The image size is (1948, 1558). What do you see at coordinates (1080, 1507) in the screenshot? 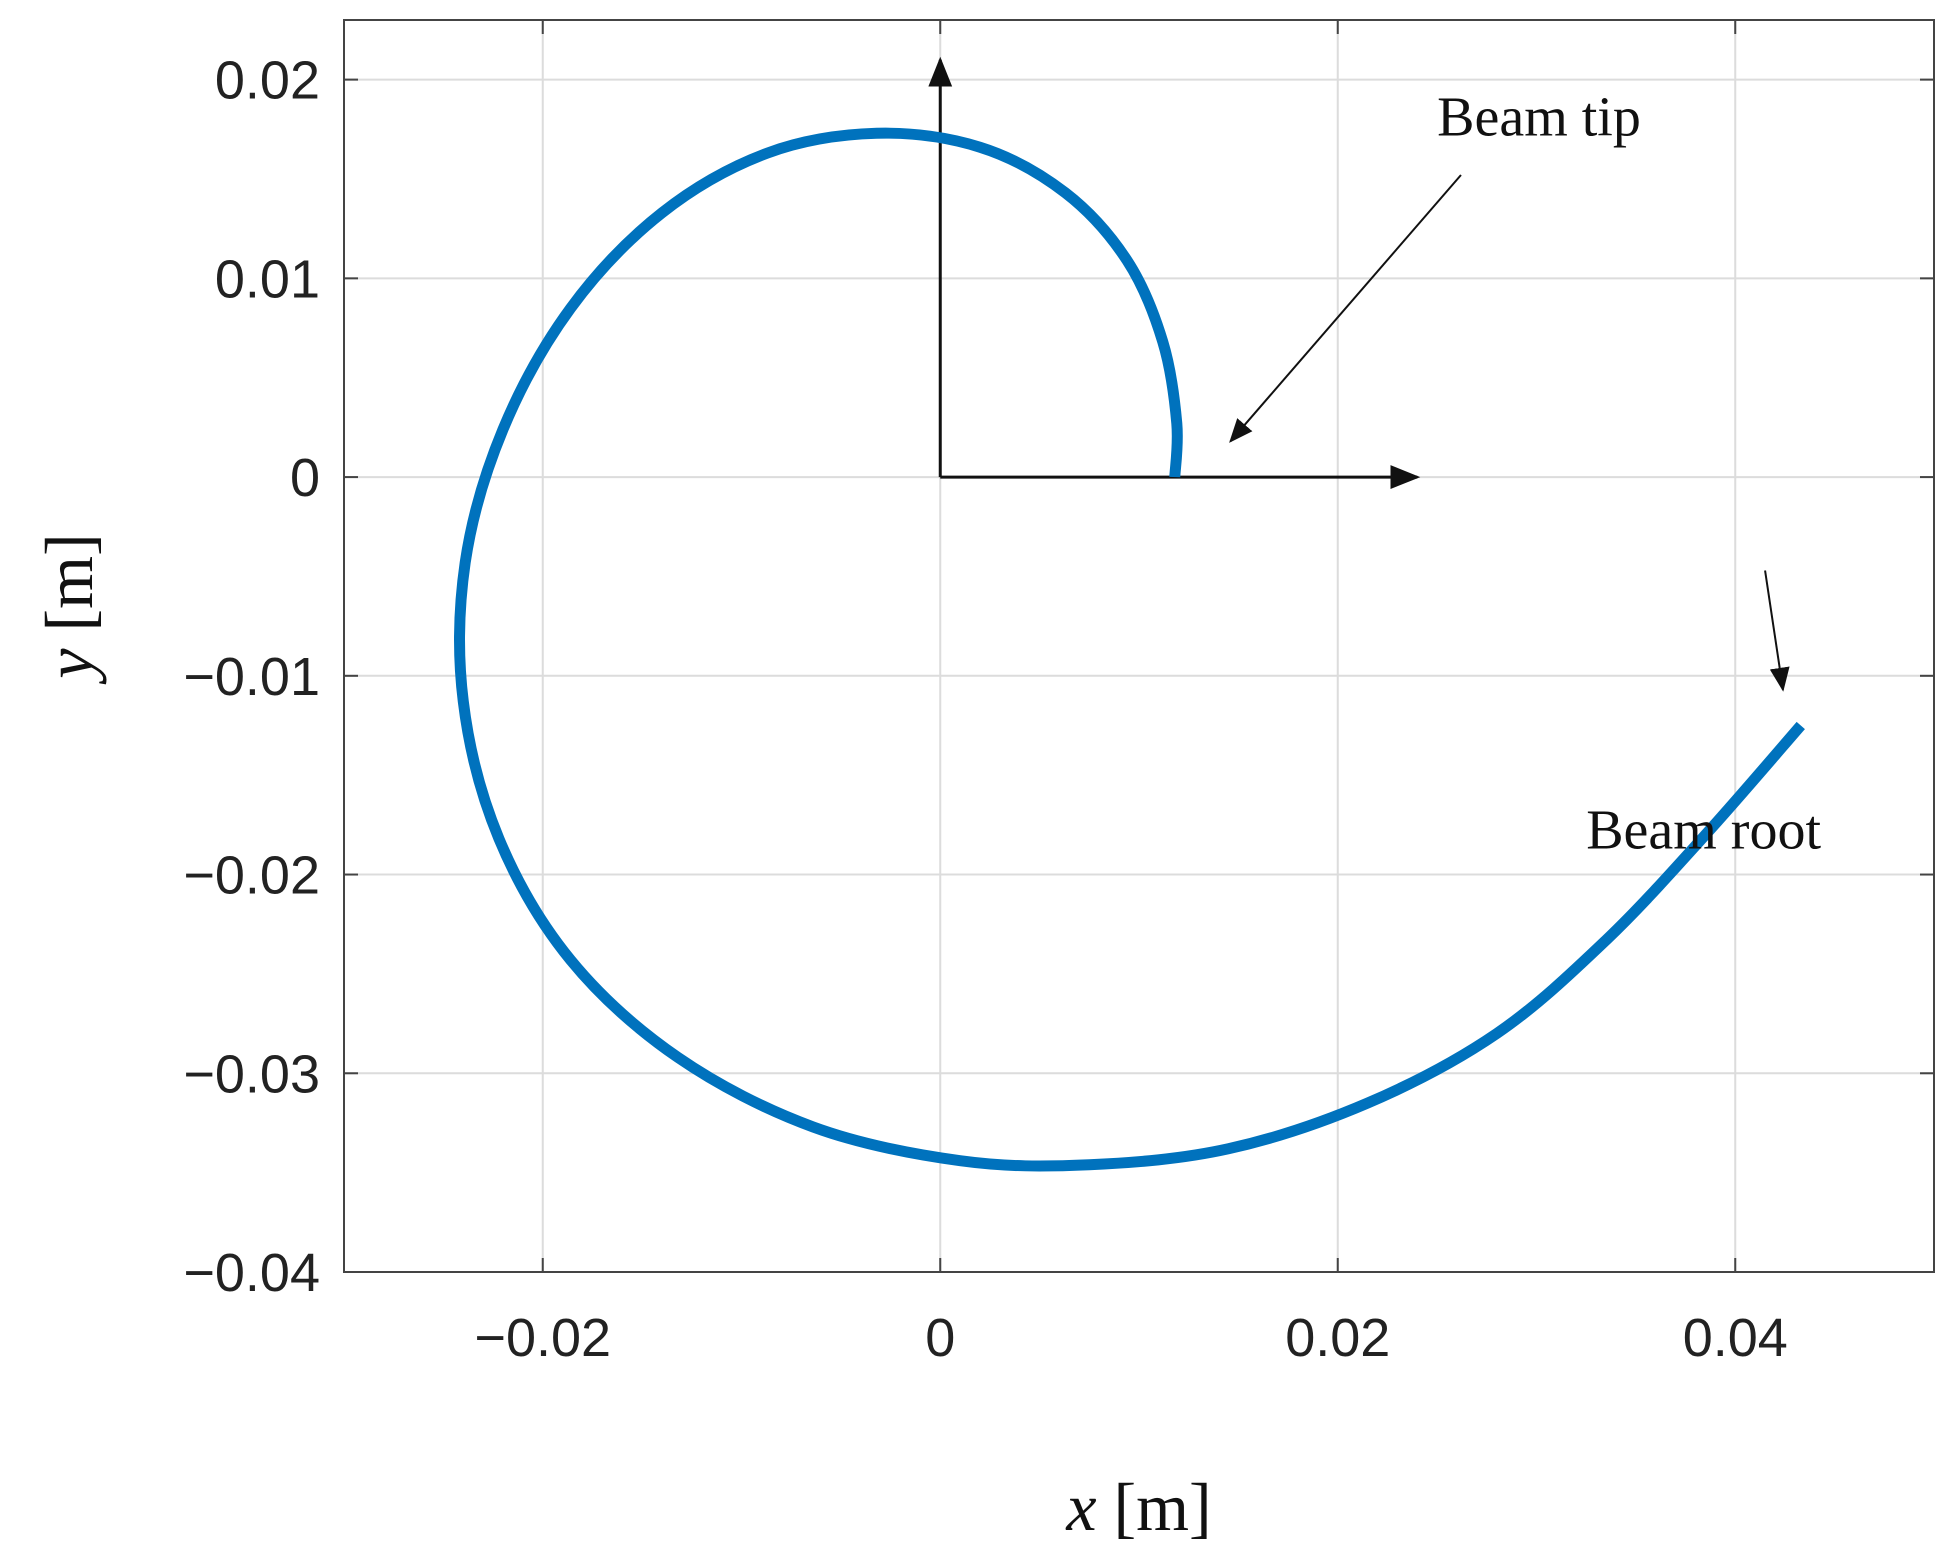
I see `x-axis-variable: x` at bounding box center [1080, 1507].